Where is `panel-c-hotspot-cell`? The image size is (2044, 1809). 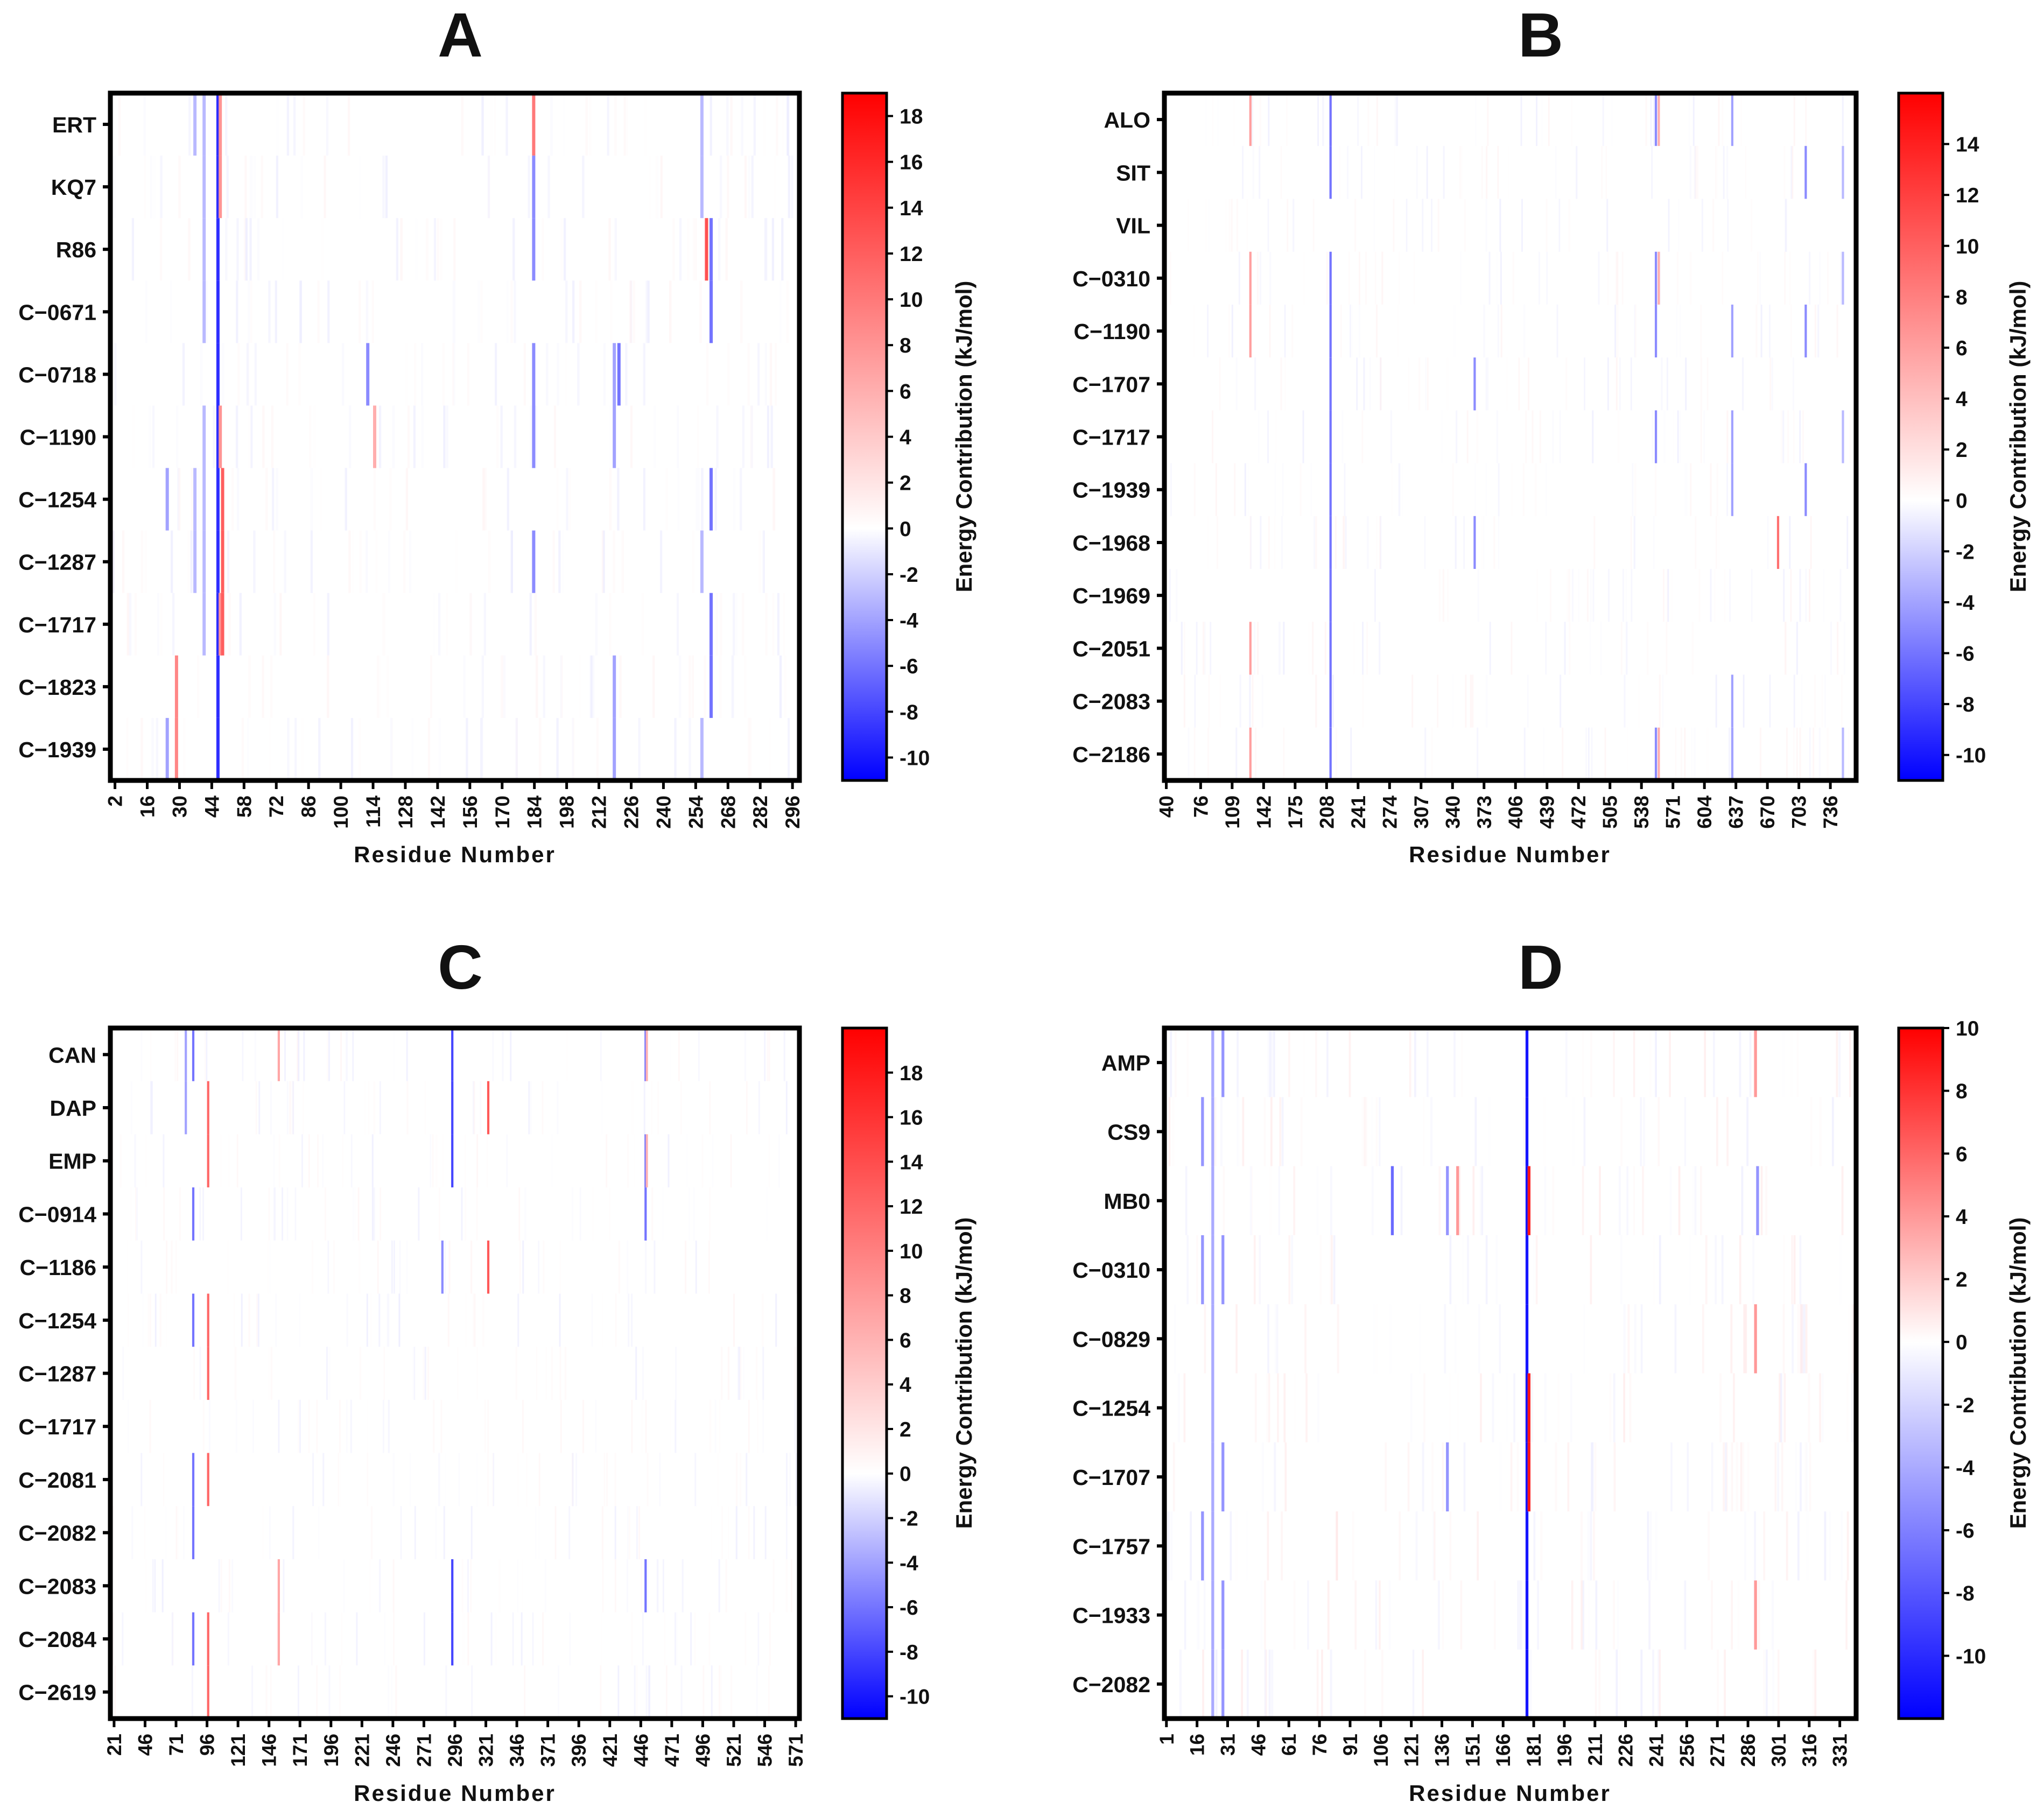
panel-c-hotspot-cell is located at coordinates (208, 1161).